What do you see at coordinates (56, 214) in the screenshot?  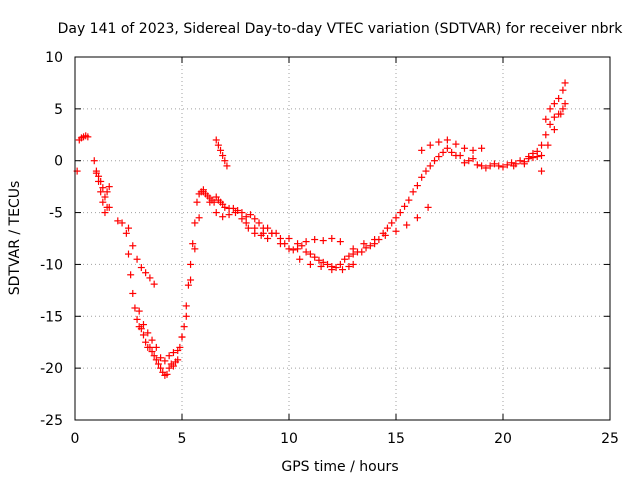 I see `y-tick-label: -5` at bounding box center [56, 214].